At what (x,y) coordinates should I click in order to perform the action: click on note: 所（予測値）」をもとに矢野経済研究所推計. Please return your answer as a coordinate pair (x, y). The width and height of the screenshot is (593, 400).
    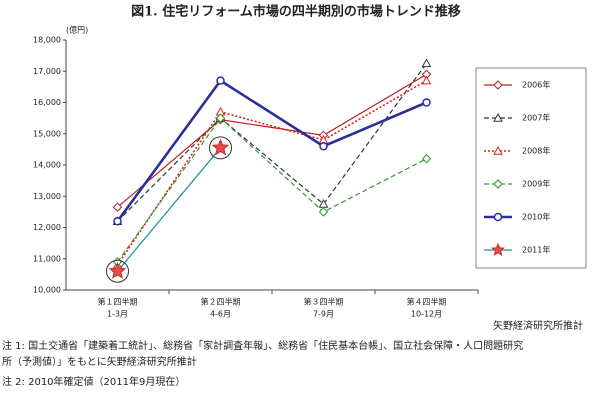
    Looking at the image, I should click on (99, 361).